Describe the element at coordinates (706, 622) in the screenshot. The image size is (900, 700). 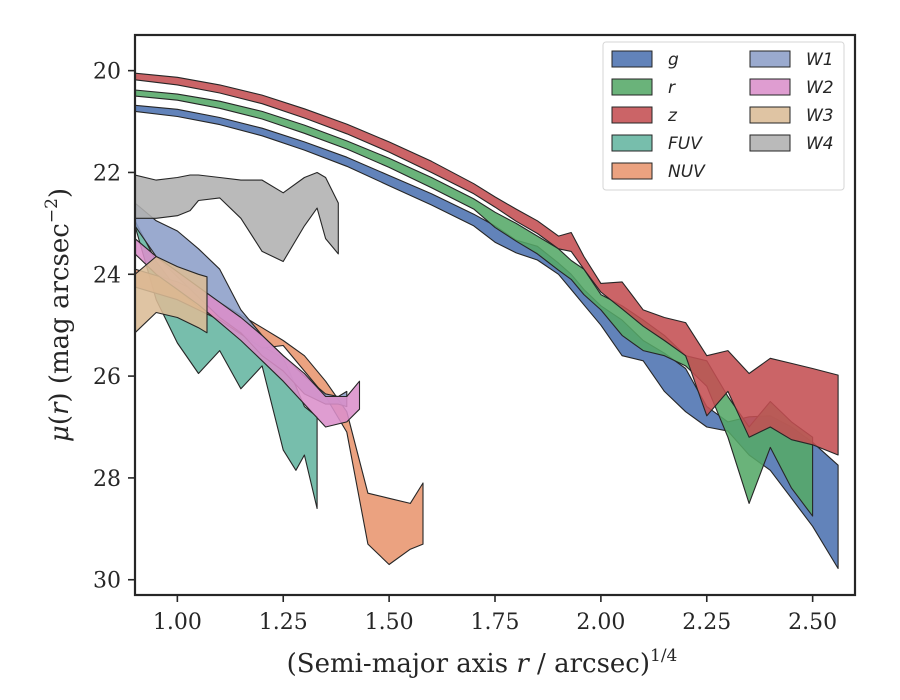
I see `x-tick-label: 2.25` at that location.